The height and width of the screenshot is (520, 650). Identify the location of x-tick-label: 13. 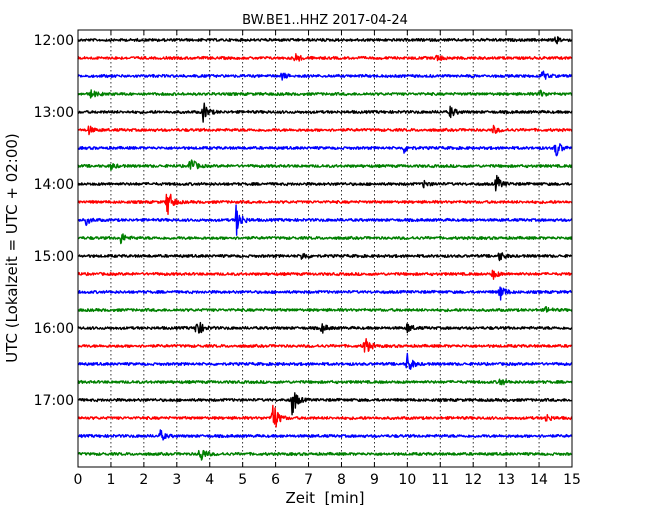
(506, 480).